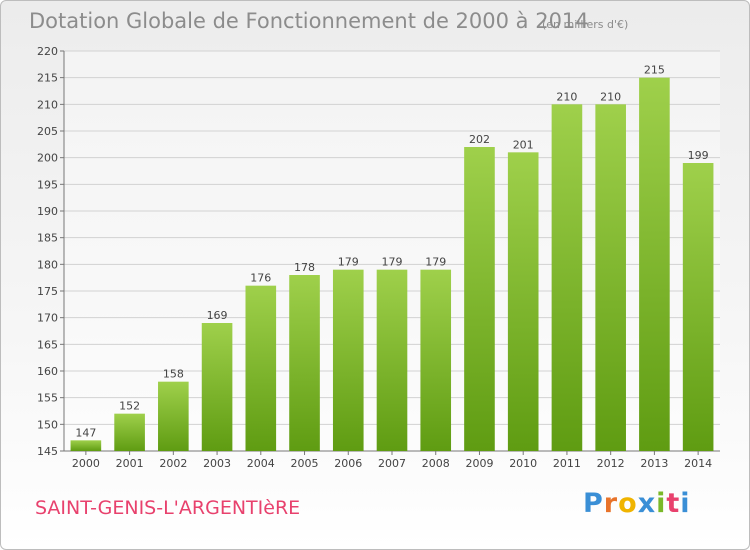 The height and width of the screenshot is (550, 750). I want to click on x-tick-label: 2005, so click(305, 463).